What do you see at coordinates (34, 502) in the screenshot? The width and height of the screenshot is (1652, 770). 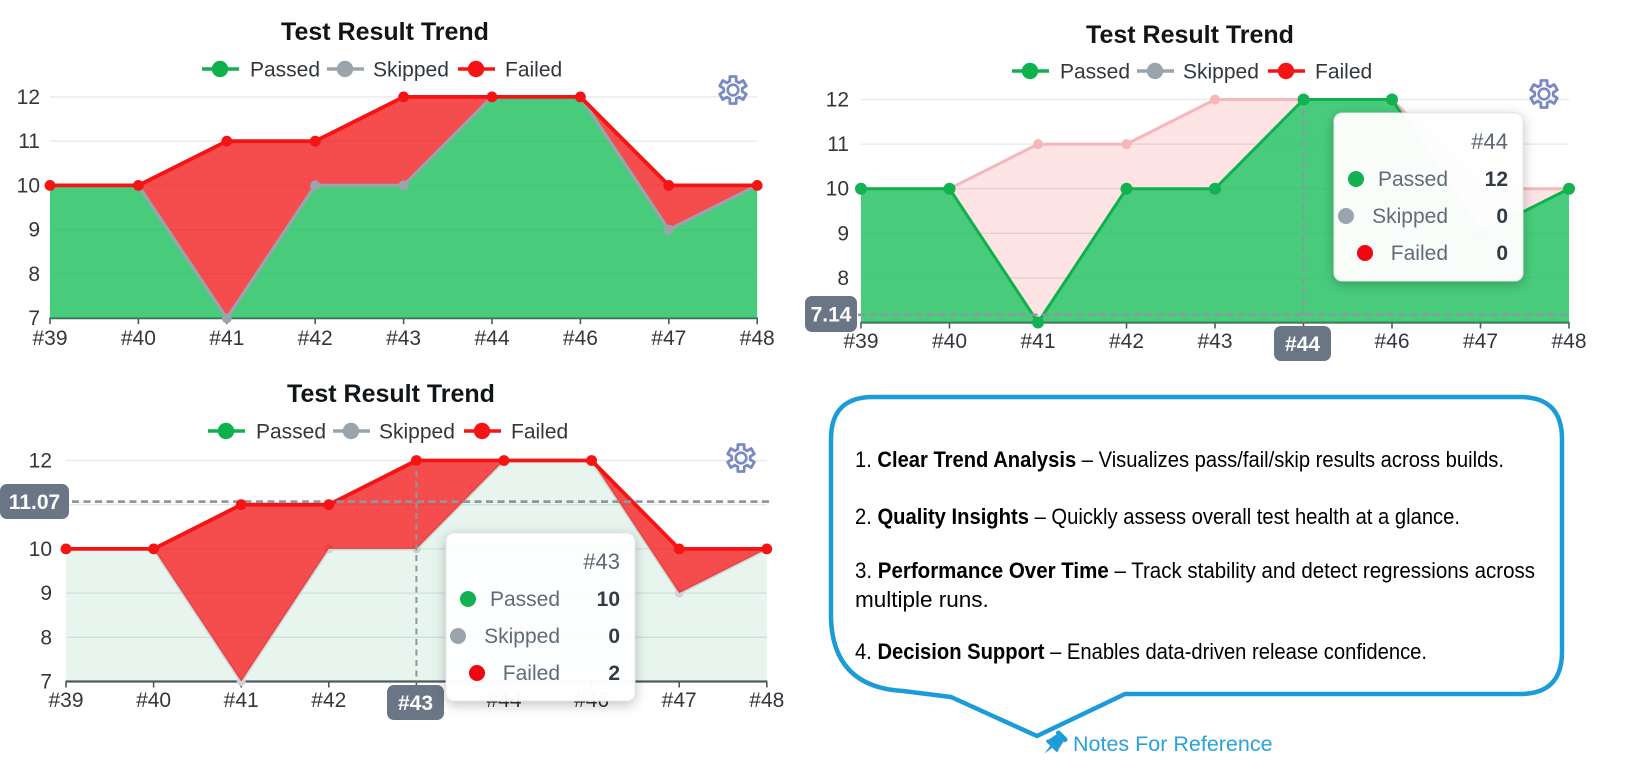 I see `svg-text: 11.07` at bounding box center [34, 502].